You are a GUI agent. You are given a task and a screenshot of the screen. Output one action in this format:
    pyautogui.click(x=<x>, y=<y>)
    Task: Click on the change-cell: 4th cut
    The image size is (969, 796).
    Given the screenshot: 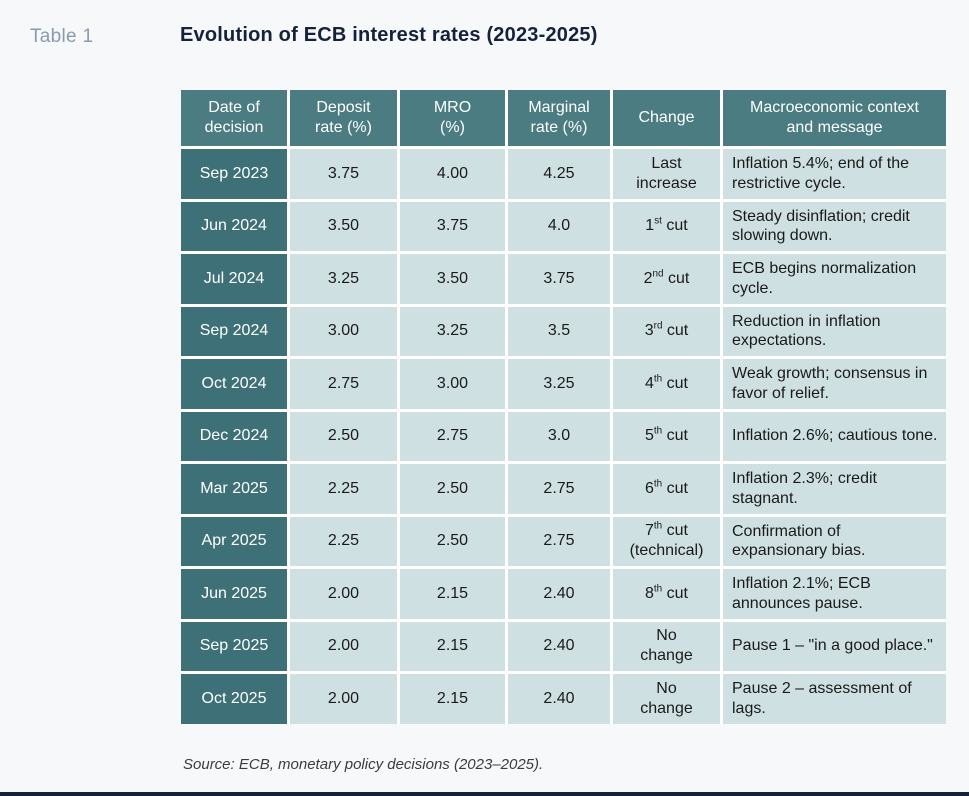 What is the action you would take?
    pyautogui.click(x=666, y=384)
    